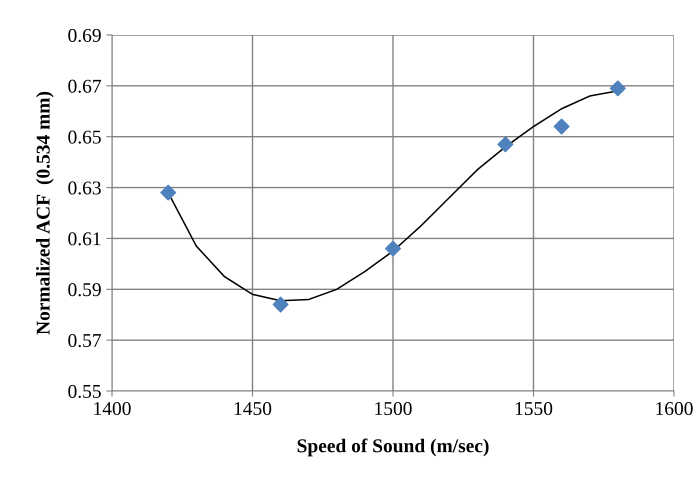 The height and width of the screenshot is (477, 700). Describe the element at coordinates (85, 86) in the screenshot. I see `y-tick-label: 0.67` at that location.